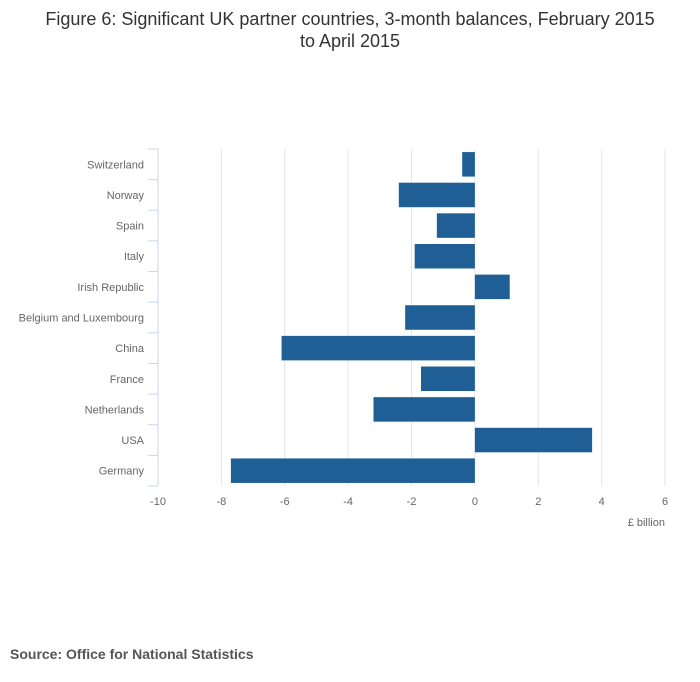 This screenshot has height=682, width=700. I want to click on x-tick-label: -4, so click(348, 502).